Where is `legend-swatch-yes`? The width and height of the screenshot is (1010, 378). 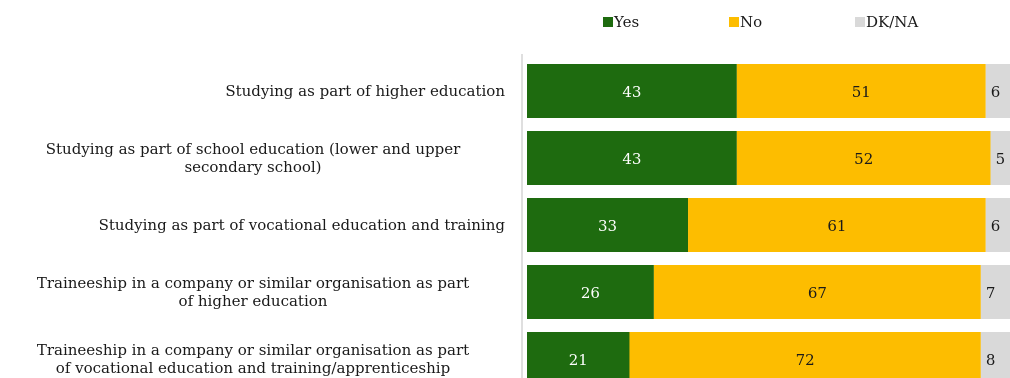
legend-swatch-yes is located at coordinates (608, 22).